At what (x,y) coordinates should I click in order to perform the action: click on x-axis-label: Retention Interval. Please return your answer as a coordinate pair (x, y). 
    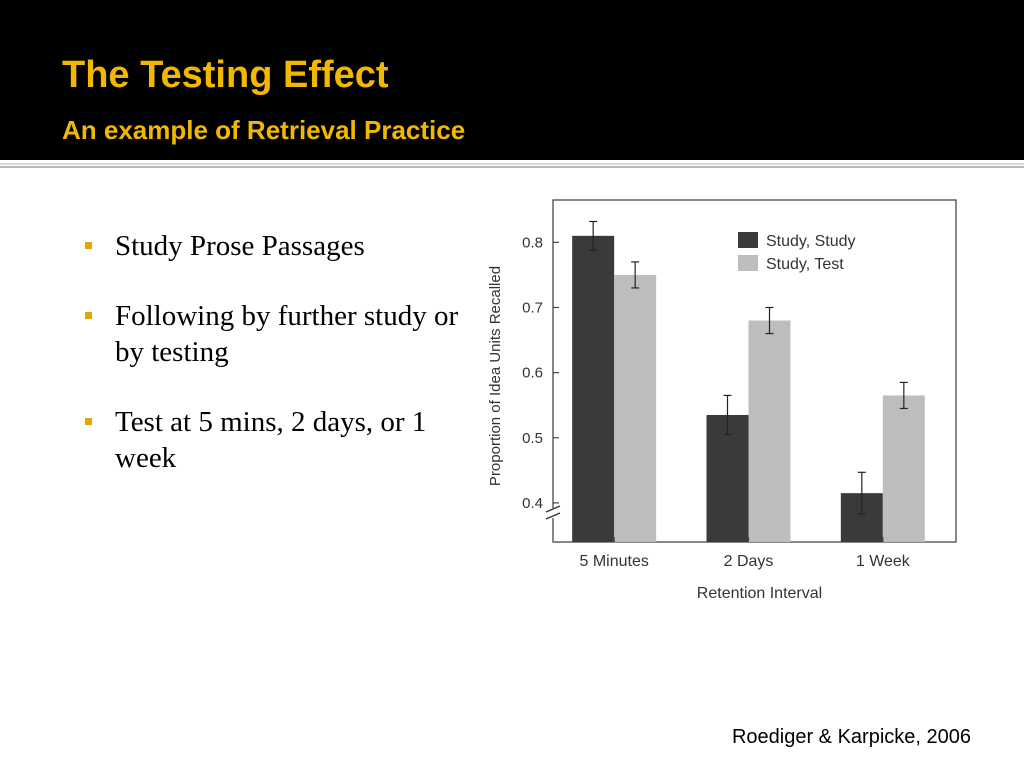
    Looking at the image, I should click on (759, 593).